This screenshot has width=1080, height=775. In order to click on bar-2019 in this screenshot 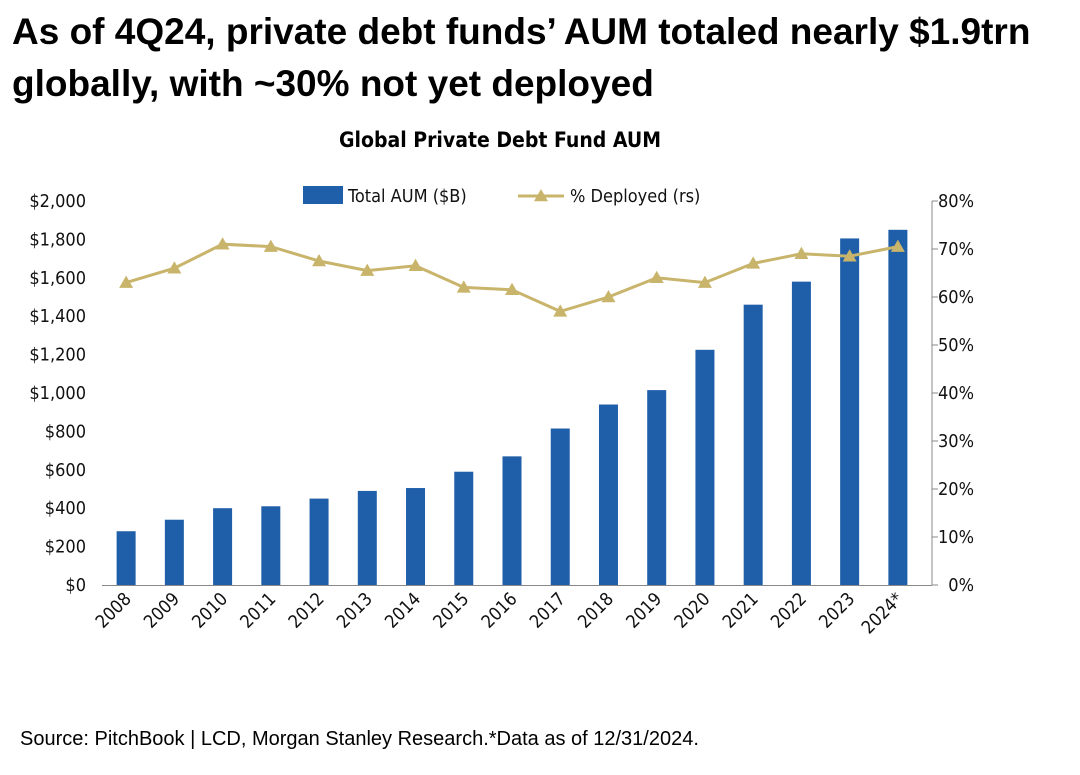, I will do `click(657, 487)`.